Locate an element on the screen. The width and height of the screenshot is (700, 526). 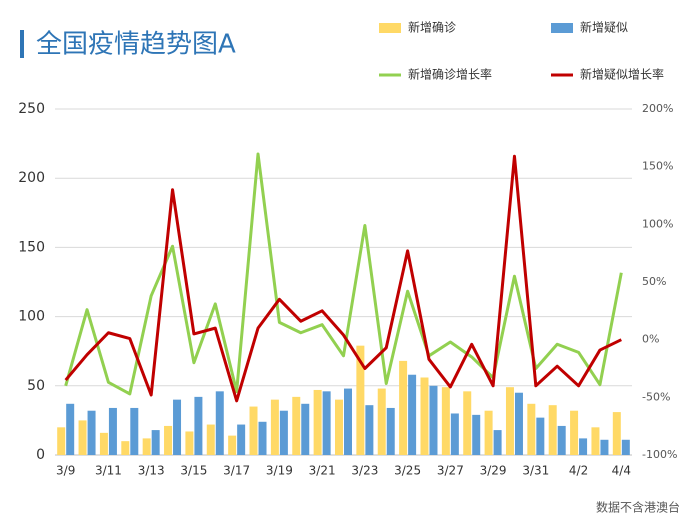
x-tick-label: 3/19 is located at coordinates (279, 471).